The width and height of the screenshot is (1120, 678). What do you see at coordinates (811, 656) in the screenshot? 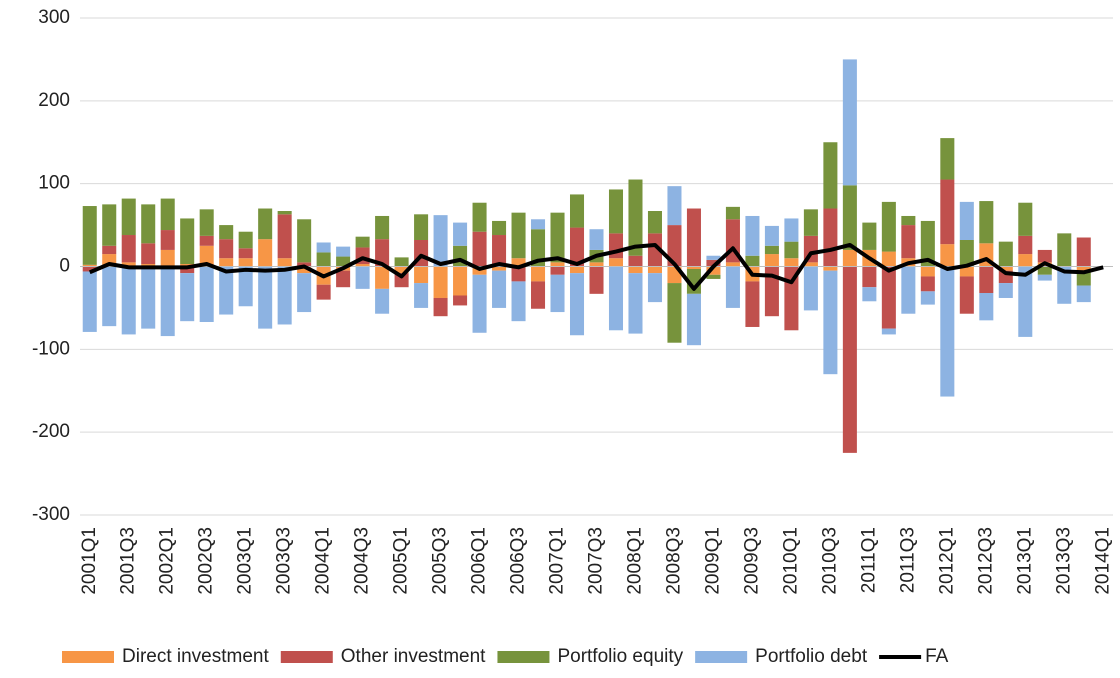
I see `legend-label: Portfolio debt` at bounding box center [811, 656].